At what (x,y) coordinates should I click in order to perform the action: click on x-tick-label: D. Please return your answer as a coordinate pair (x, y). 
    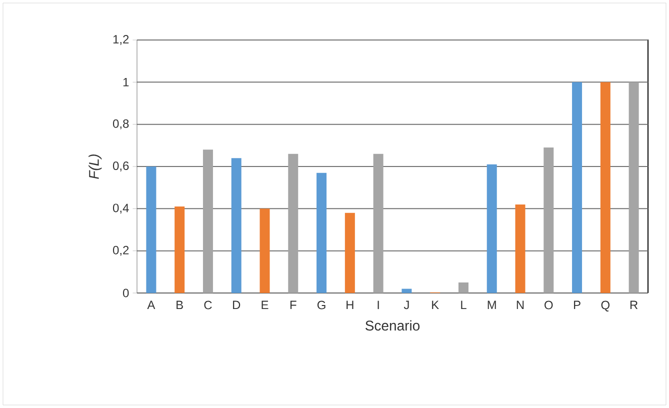
    Looking at the image, I should click on (236, 305).